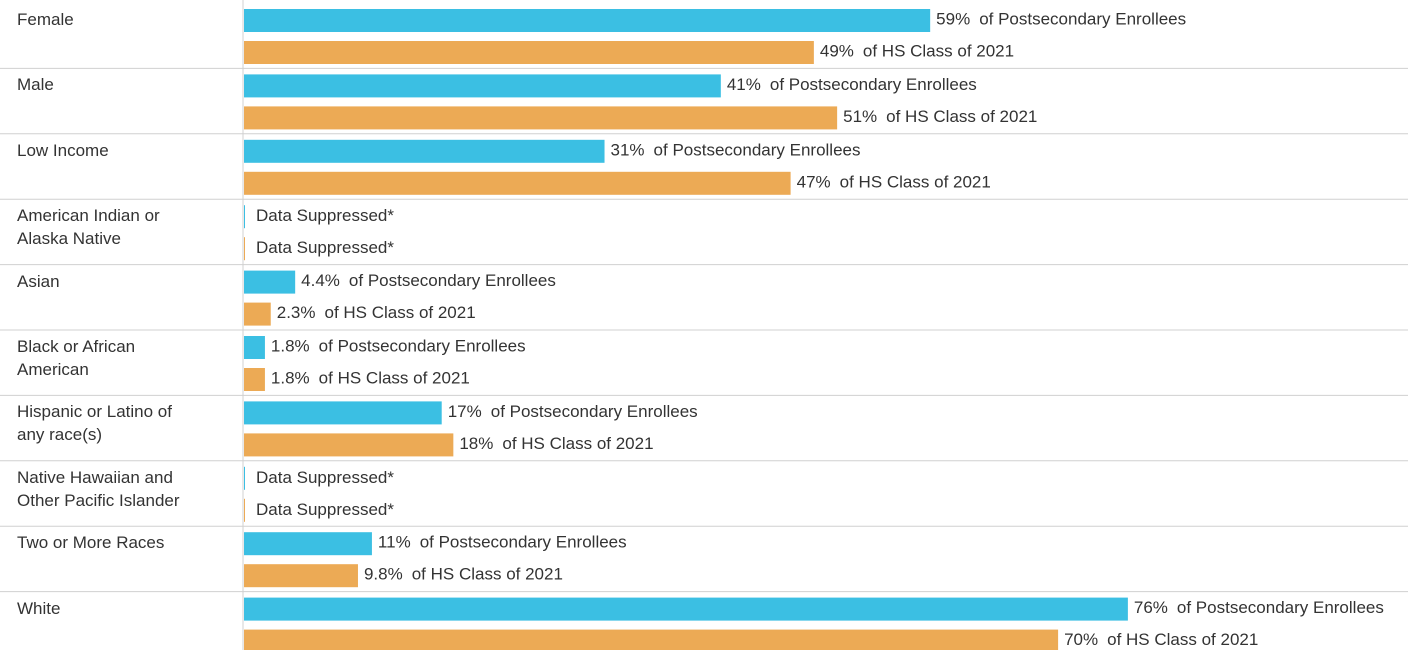 This screenshot has width=1408, height=650. I want to click on value-label: 1.8% of Postsecondary Enrollees, so click(398, 346).